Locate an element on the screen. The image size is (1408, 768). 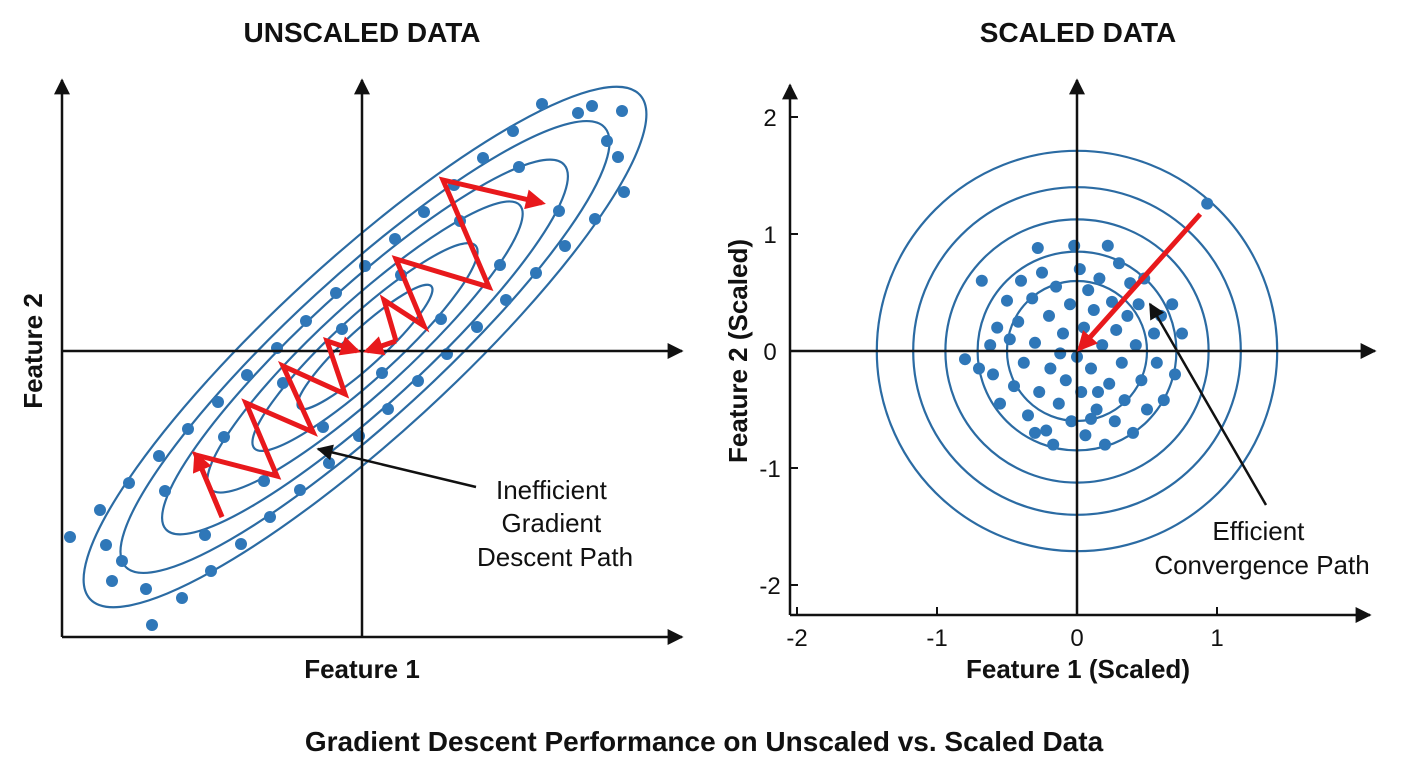
inefficient-annotation-arrow is located at coordinates (396, 466).